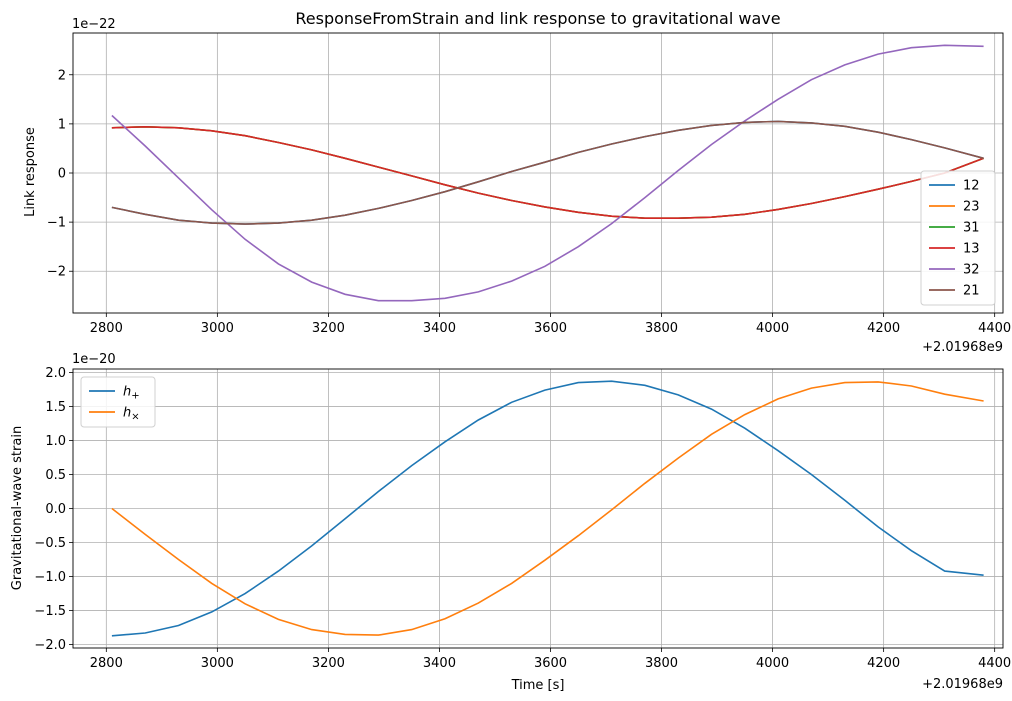 The width and height of the screenshot is (1012, 701). Describe the element at coordinates (971, 228) in the screenshot. I see `legend-label: 31` at that location.